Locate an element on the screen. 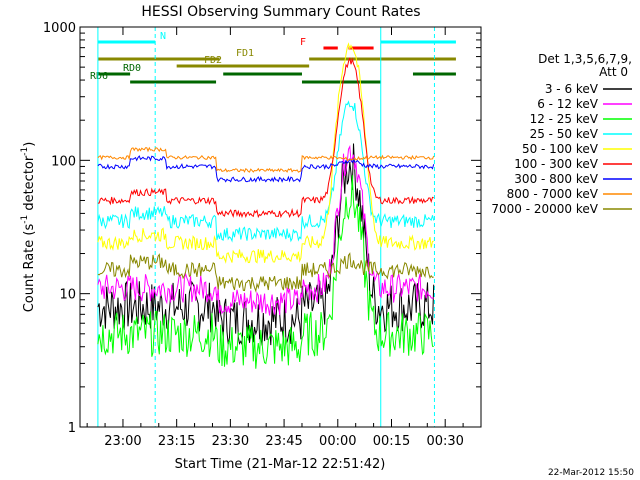  legend-label-8: 7000 - 20000 keV is located at coordinates (544, 209).